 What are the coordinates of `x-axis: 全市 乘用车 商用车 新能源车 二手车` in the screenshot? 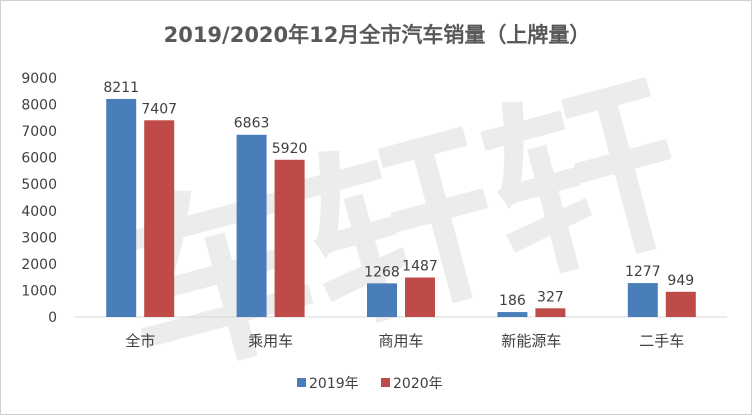 It's located at (404, 341).